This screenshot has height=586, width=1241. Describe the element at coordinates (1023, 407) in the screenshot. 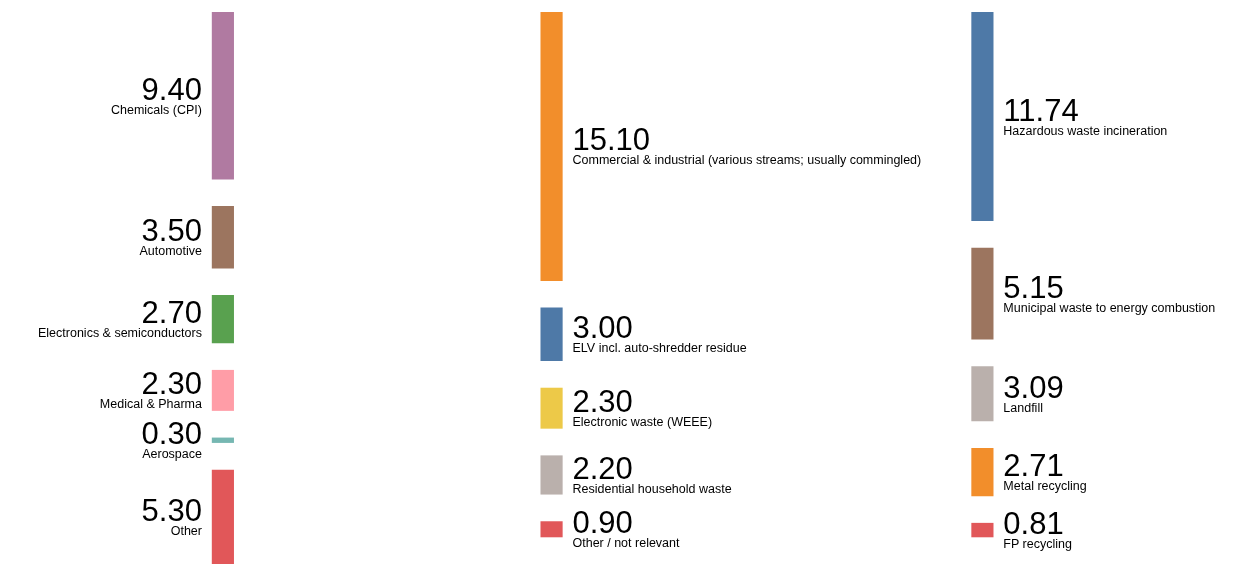

I see `category-label: Landfill` at that location.